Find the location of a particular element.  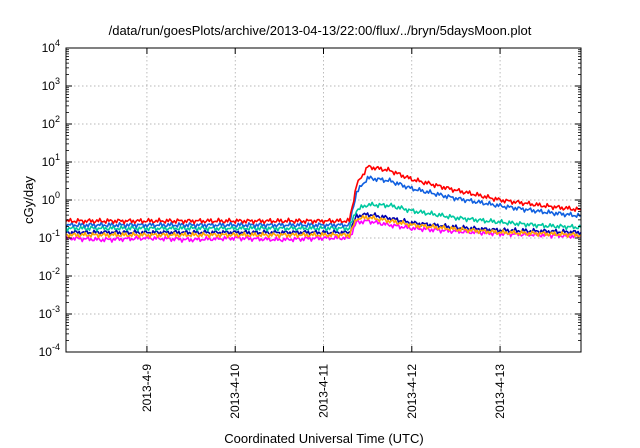

x-axis-label: Coordinated Universal Time (UTC) is located at coordinates (323, 438).